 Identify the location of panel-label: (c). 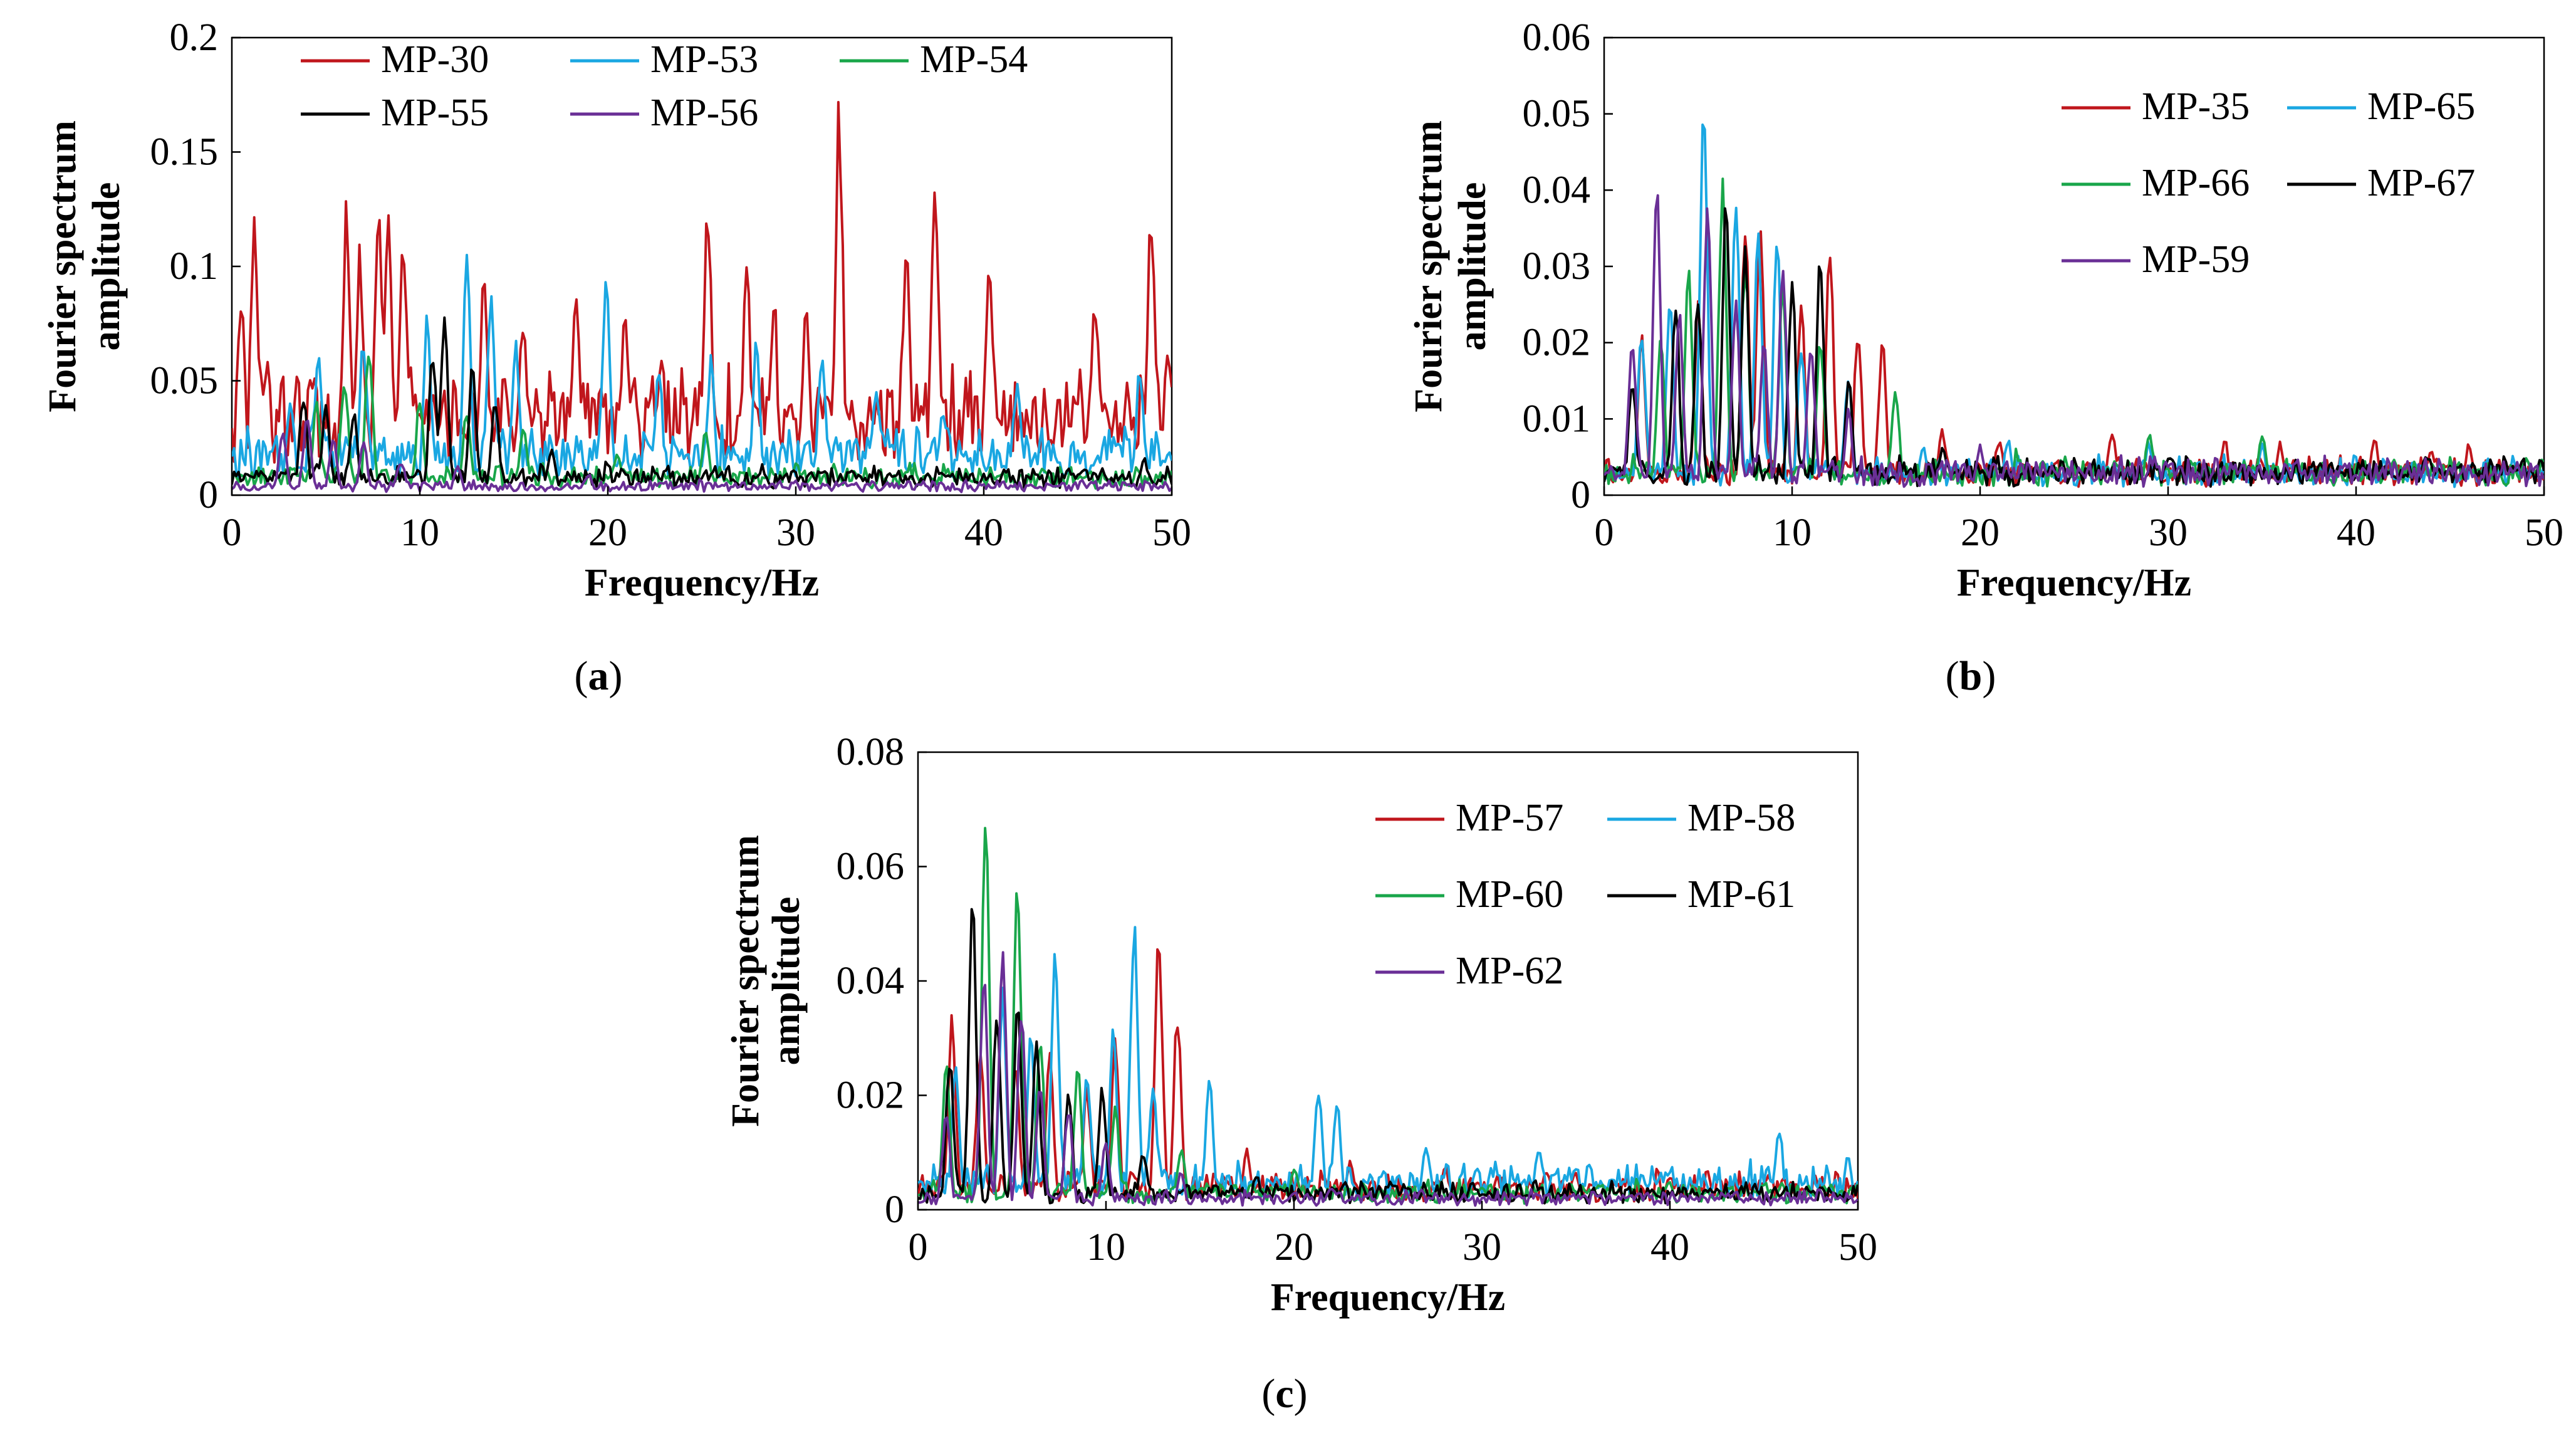
(1284, 1394).